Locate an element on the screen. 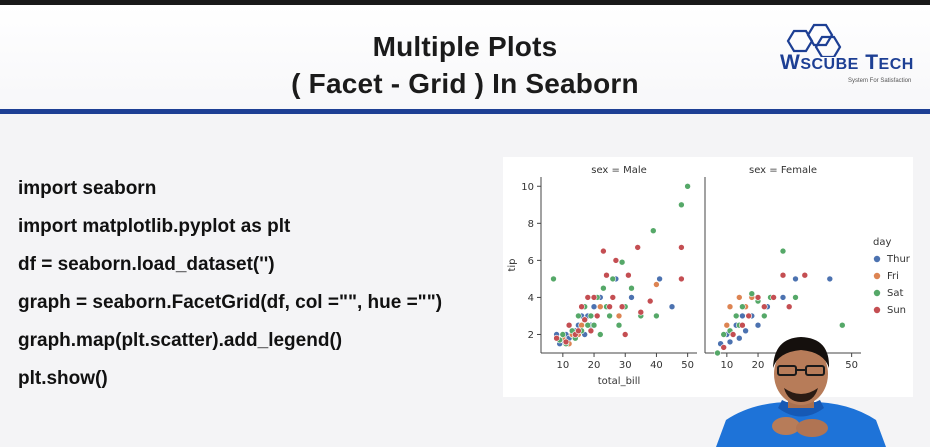 This screenshot has height=447, width=930. facet-title: sex = Male is located at coordinates (619, 170).